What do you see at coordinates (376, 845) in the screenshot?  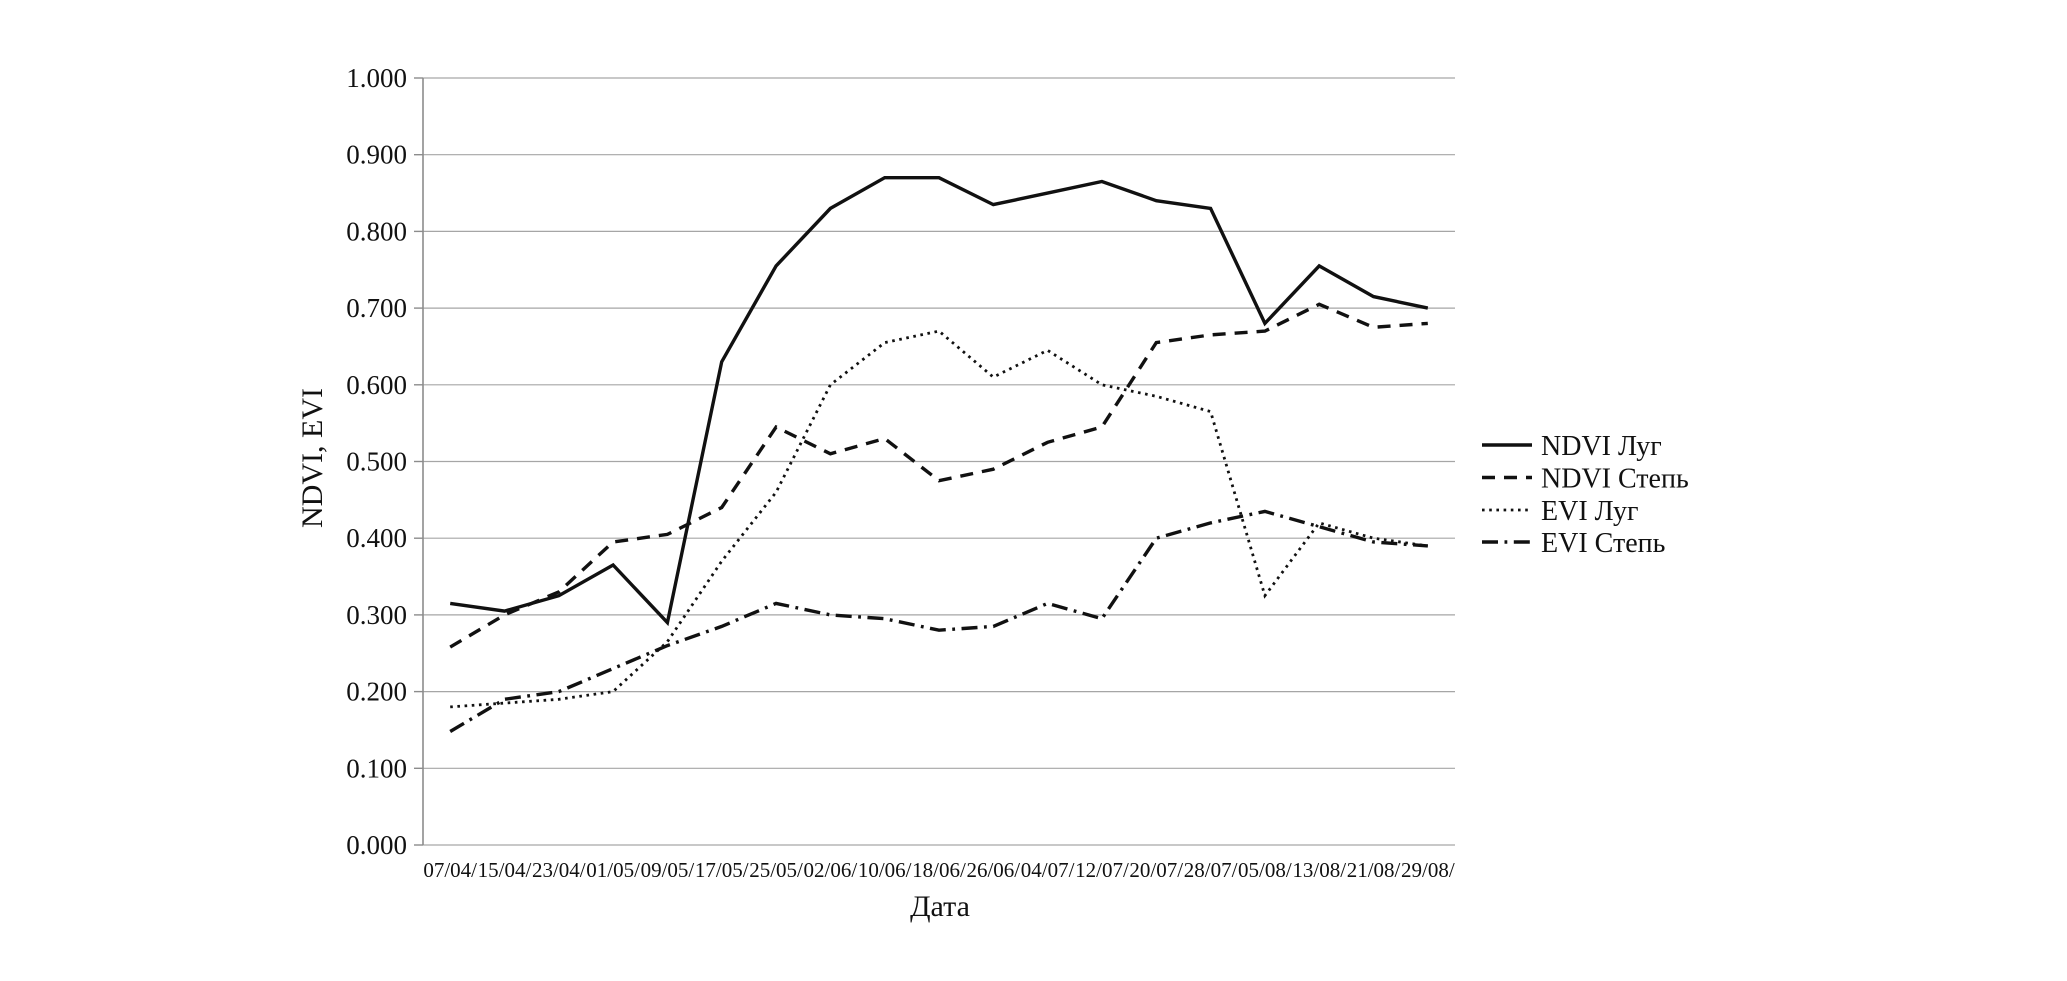 I see `y-tick-label: 0.000` at bounding box center [376, 845].